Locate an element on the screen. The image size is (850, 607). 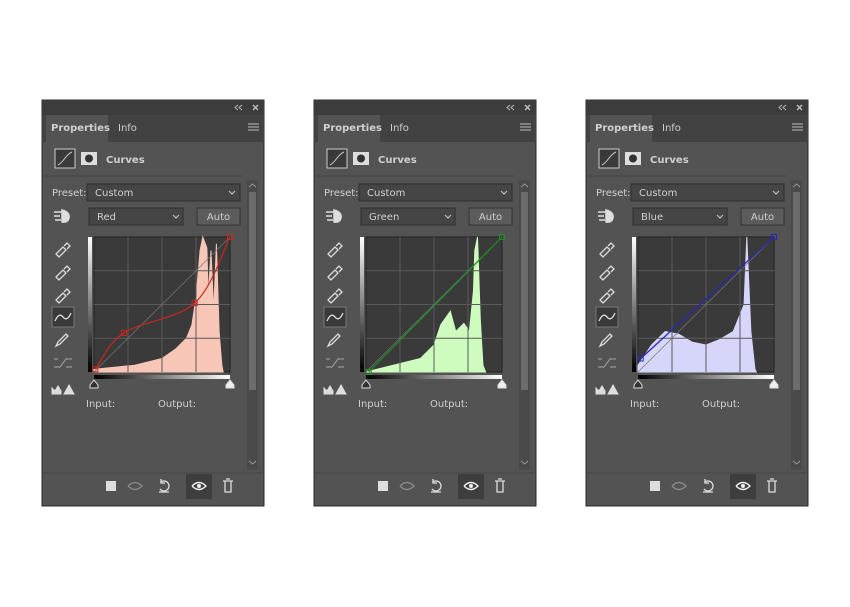
channel-value: Blue is located at coordinates (652, 217).